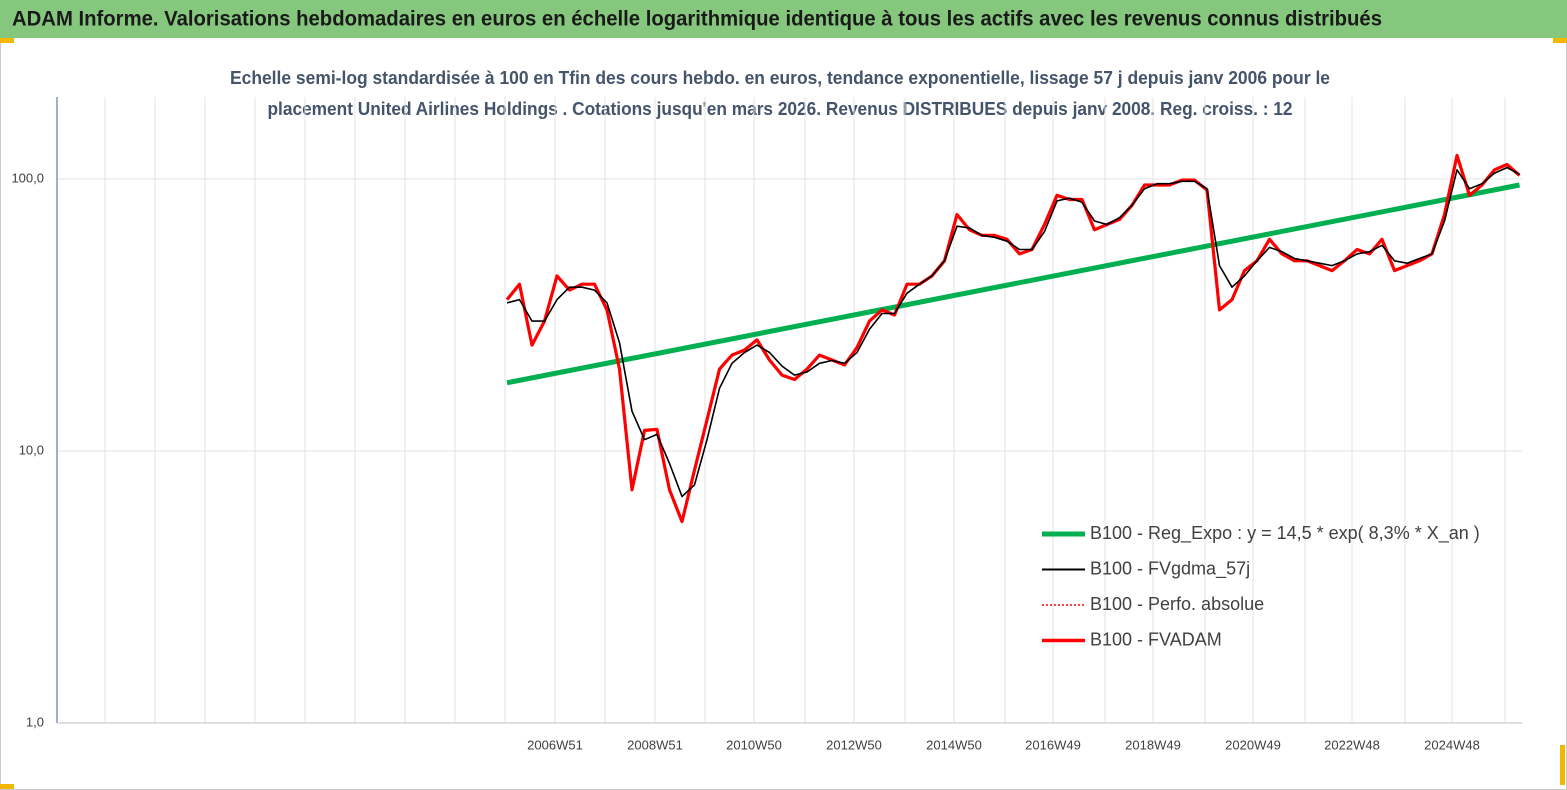 The width and height of the screenshot is (1567, 790). What do you see at coordinates (35, 721) in the screenshot?
I see `y-tick-label: 1,0` at bounding box center [35, 721].